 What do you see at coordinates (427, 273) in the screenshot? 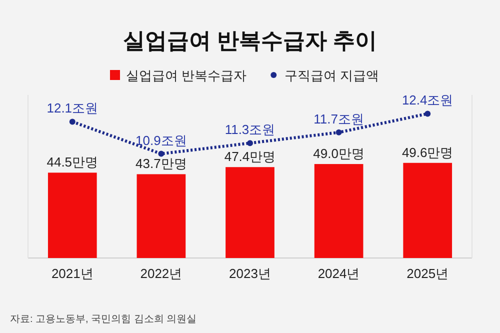
I see `x-tick-label: 2025년` at bounding box center [427, 273].